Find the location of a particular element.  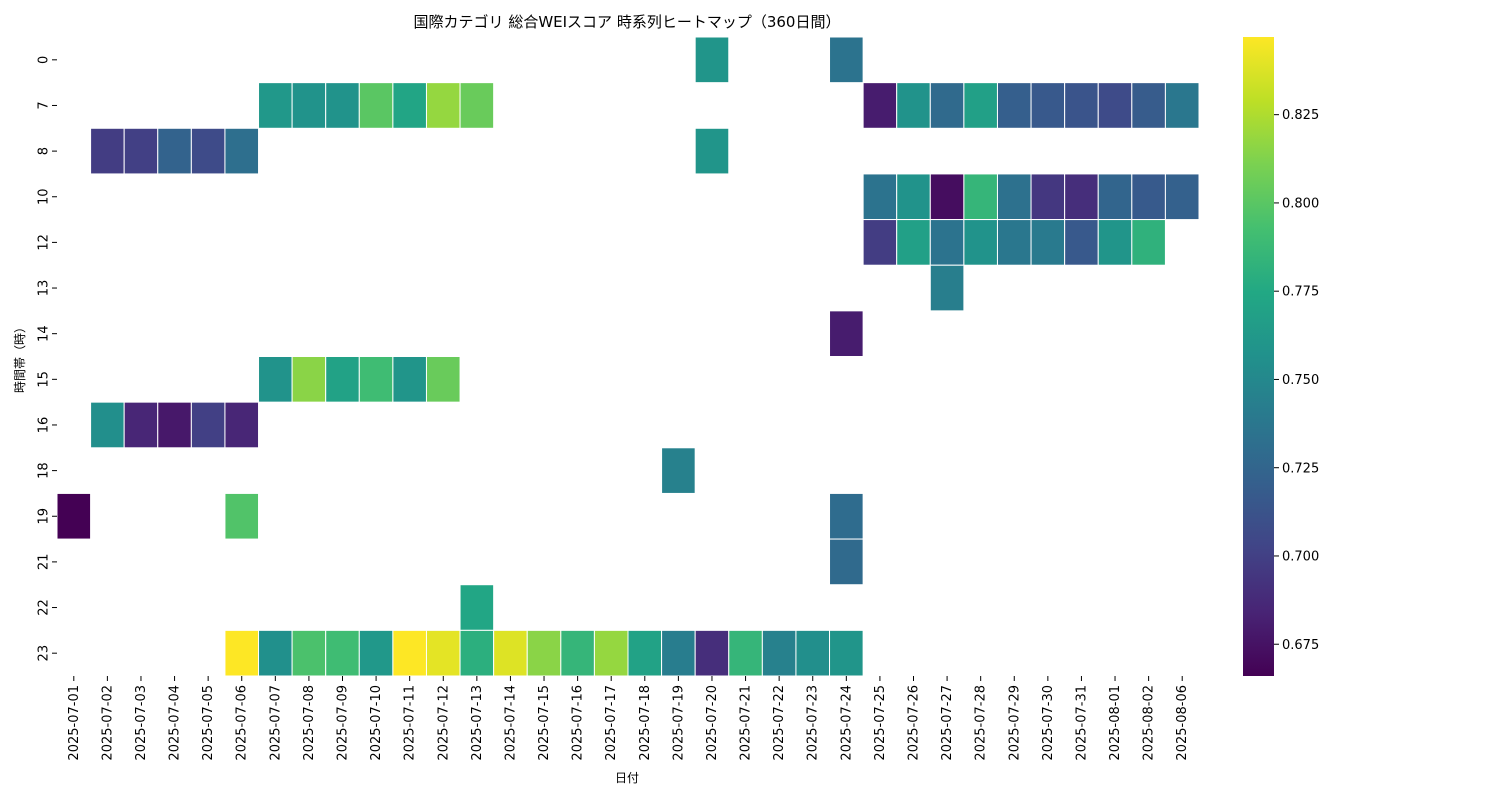

y-tick-label: 19 is located at coordinates (44, 516).